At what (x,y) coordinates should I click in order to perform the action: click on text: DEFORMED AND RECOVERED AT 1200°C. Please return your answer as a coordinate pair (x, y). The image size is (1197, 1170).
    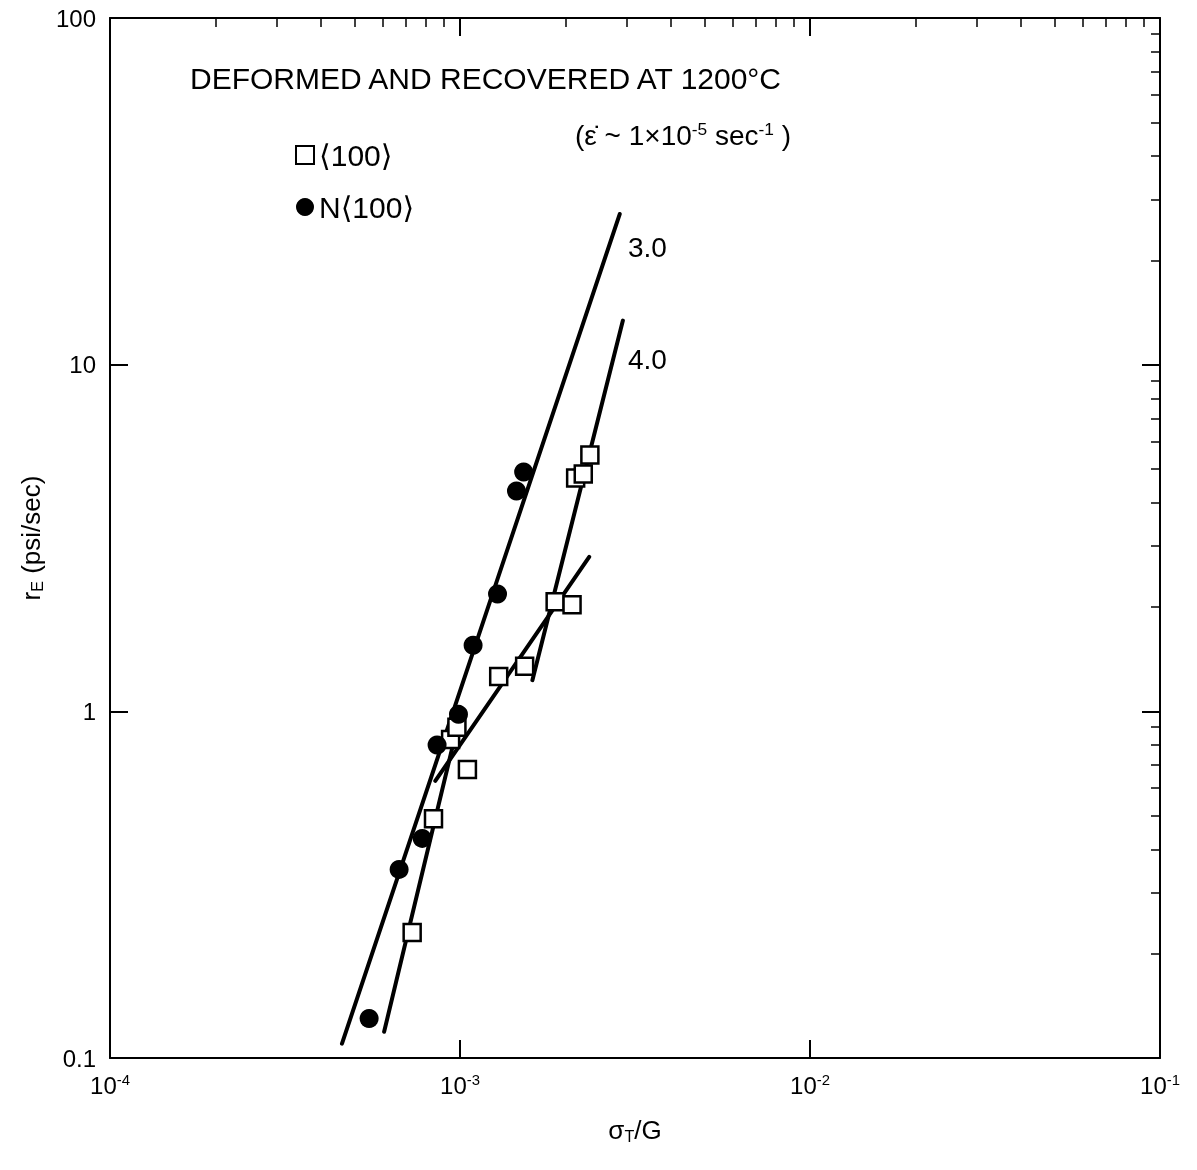
    Looking at the image, I should click on (486, 78).